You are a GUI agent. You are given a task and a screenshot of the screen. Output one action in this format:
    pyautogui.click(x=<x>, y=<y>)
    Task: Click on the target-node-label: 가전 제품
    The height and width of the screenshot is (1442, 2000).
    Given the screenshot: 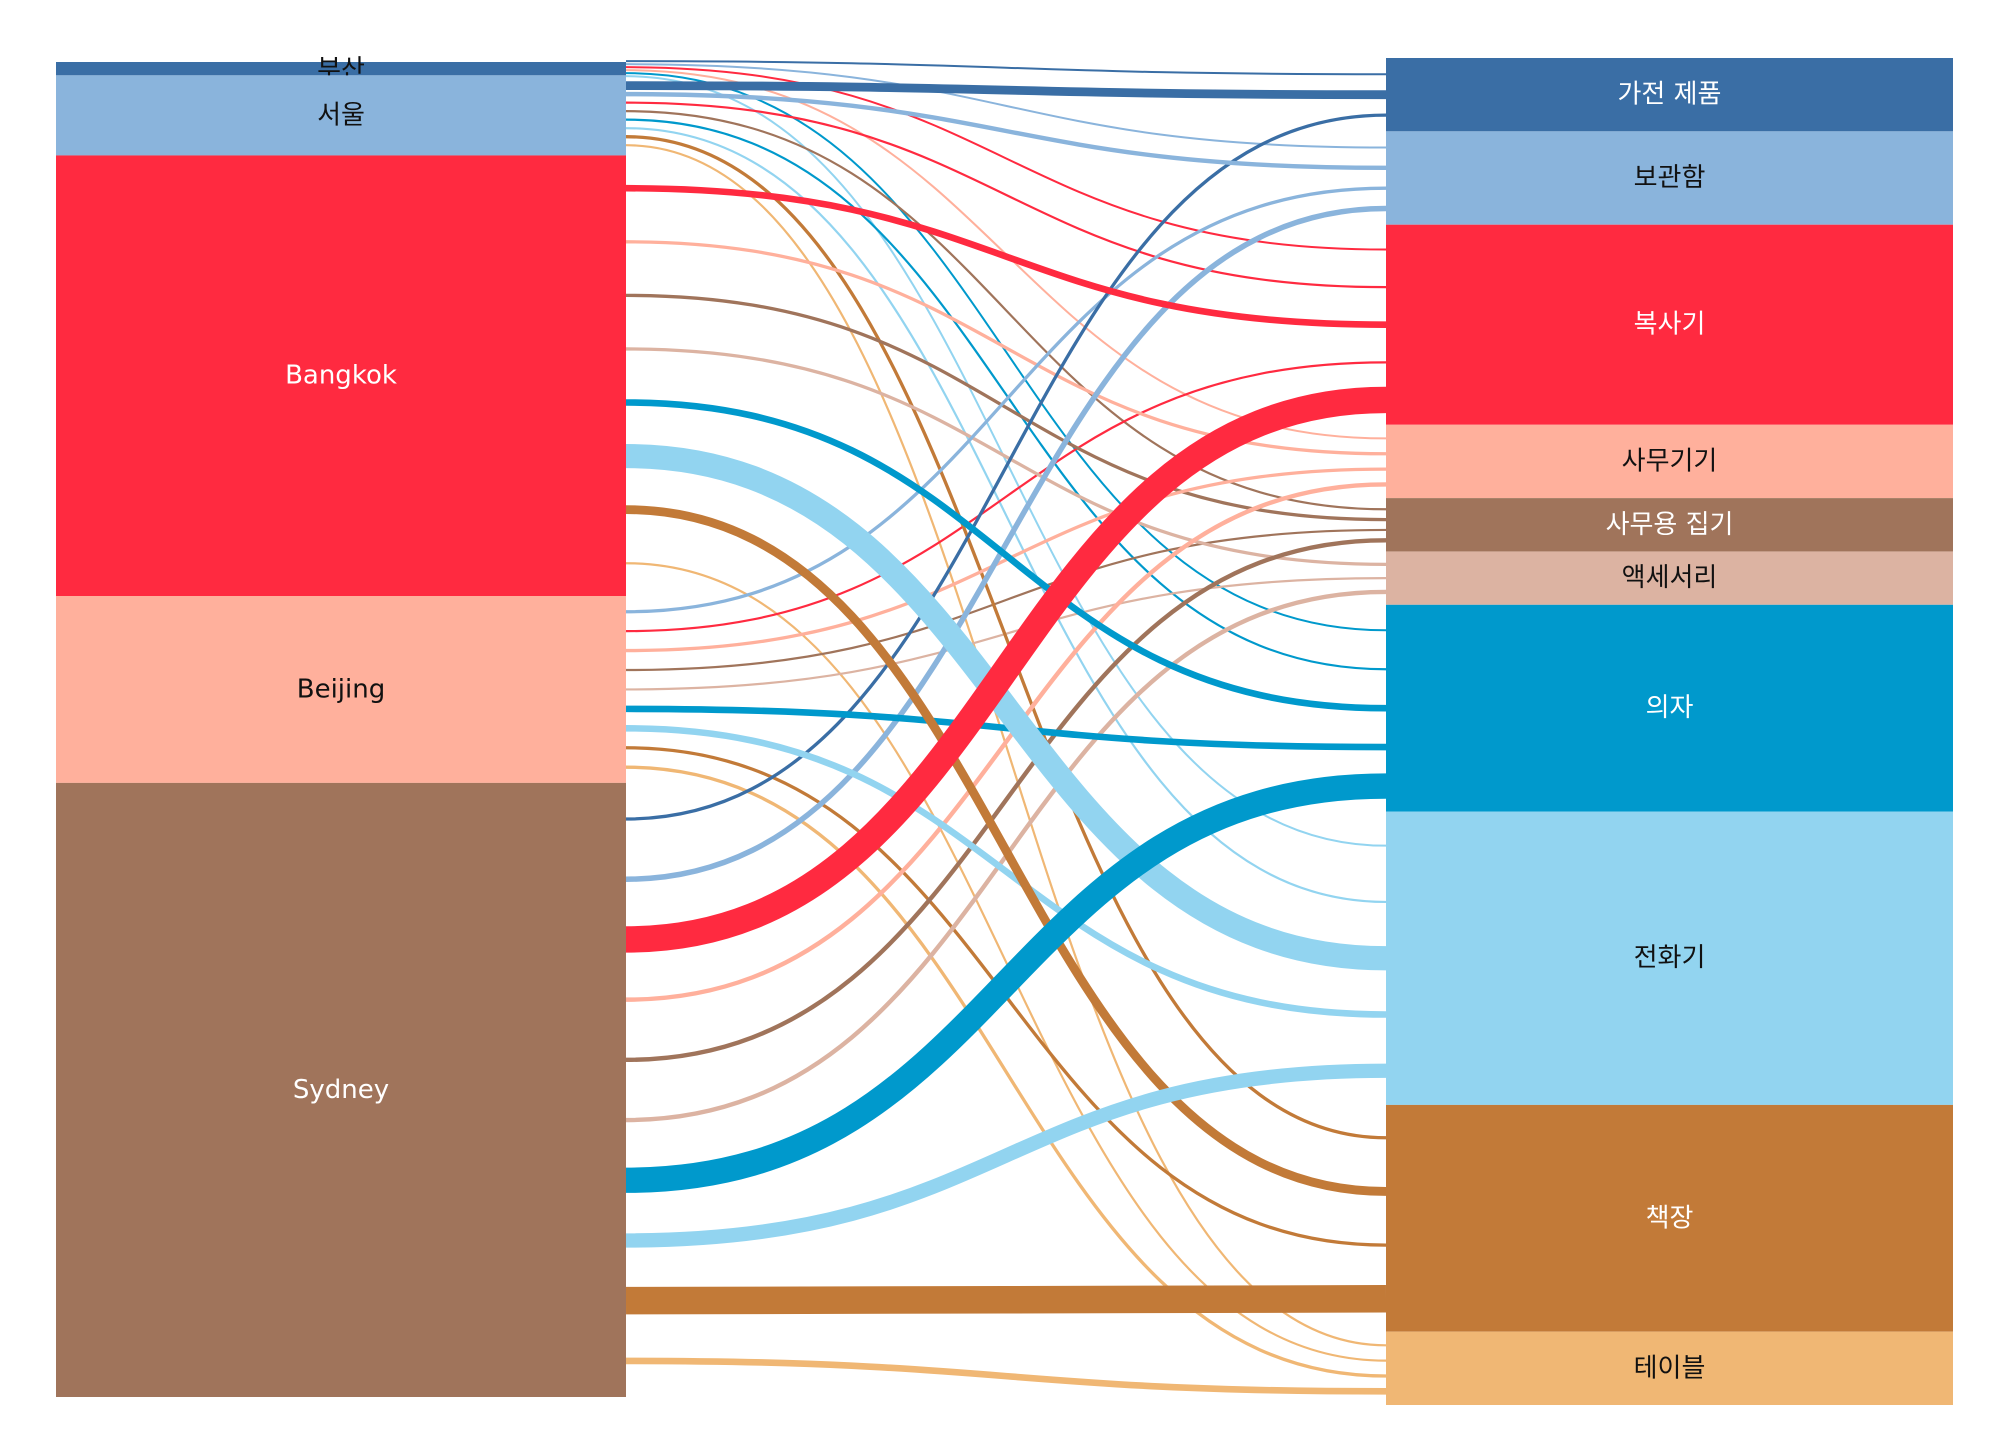 What is the action you would take?
    pyautogui.click(x=1670, y=95)
    